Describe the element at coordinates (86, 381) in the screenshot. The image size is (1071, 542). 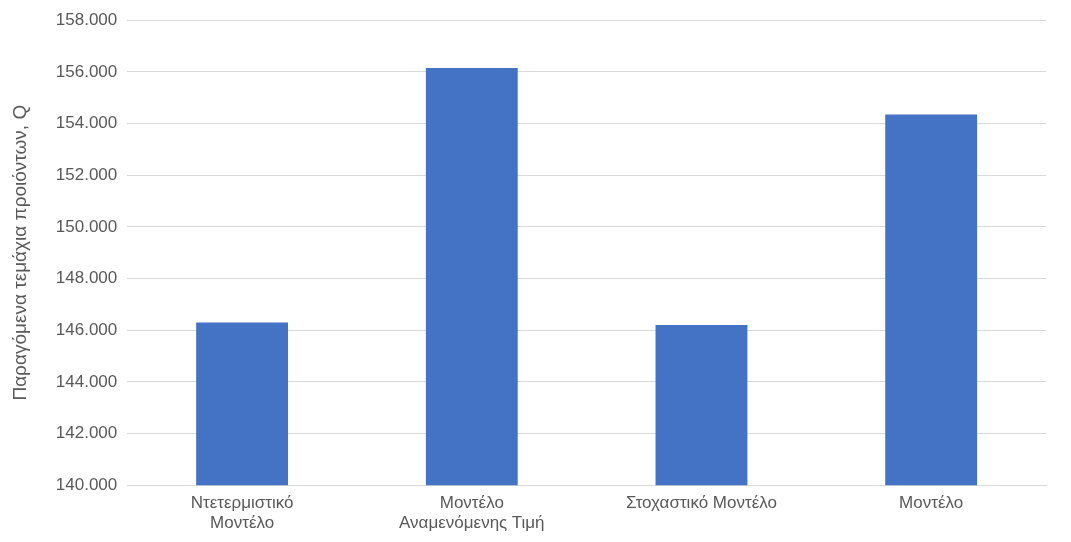
I see `y-tick-label: 144.000` at that location.